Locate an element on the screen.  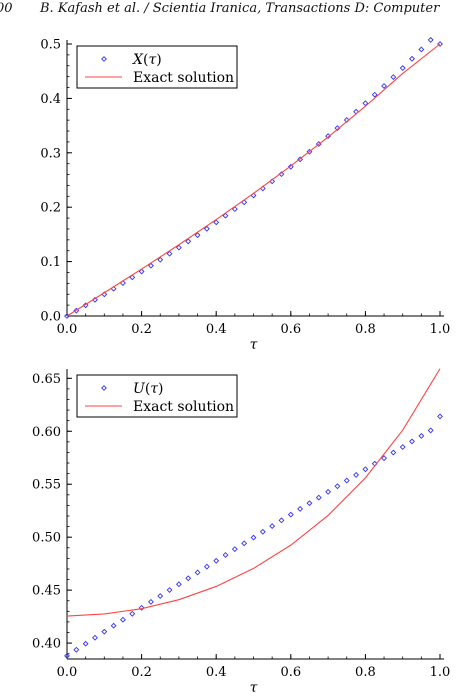
y-tick-label: 0.5 is located at coordinates (50, 45).